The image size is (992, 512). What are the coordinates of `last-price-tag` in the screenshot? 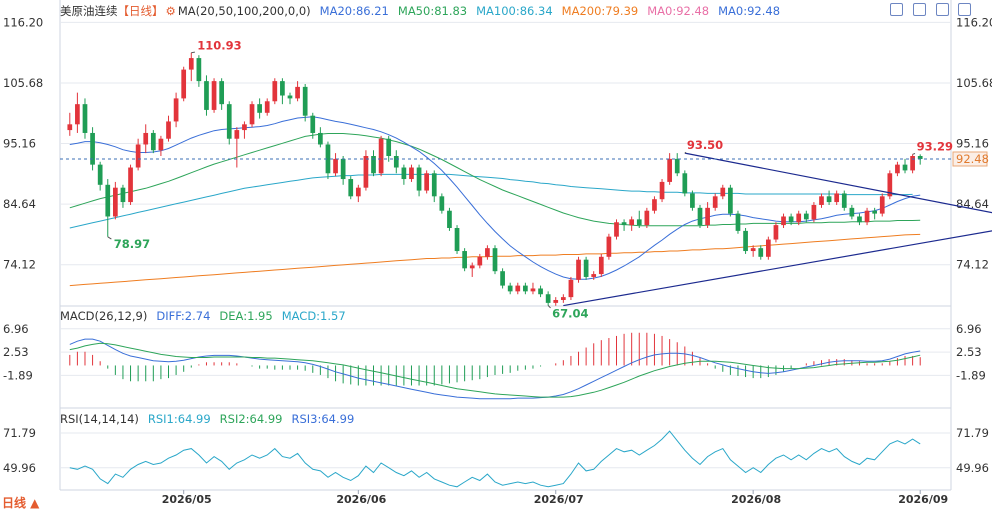 It's located at (970, 159).